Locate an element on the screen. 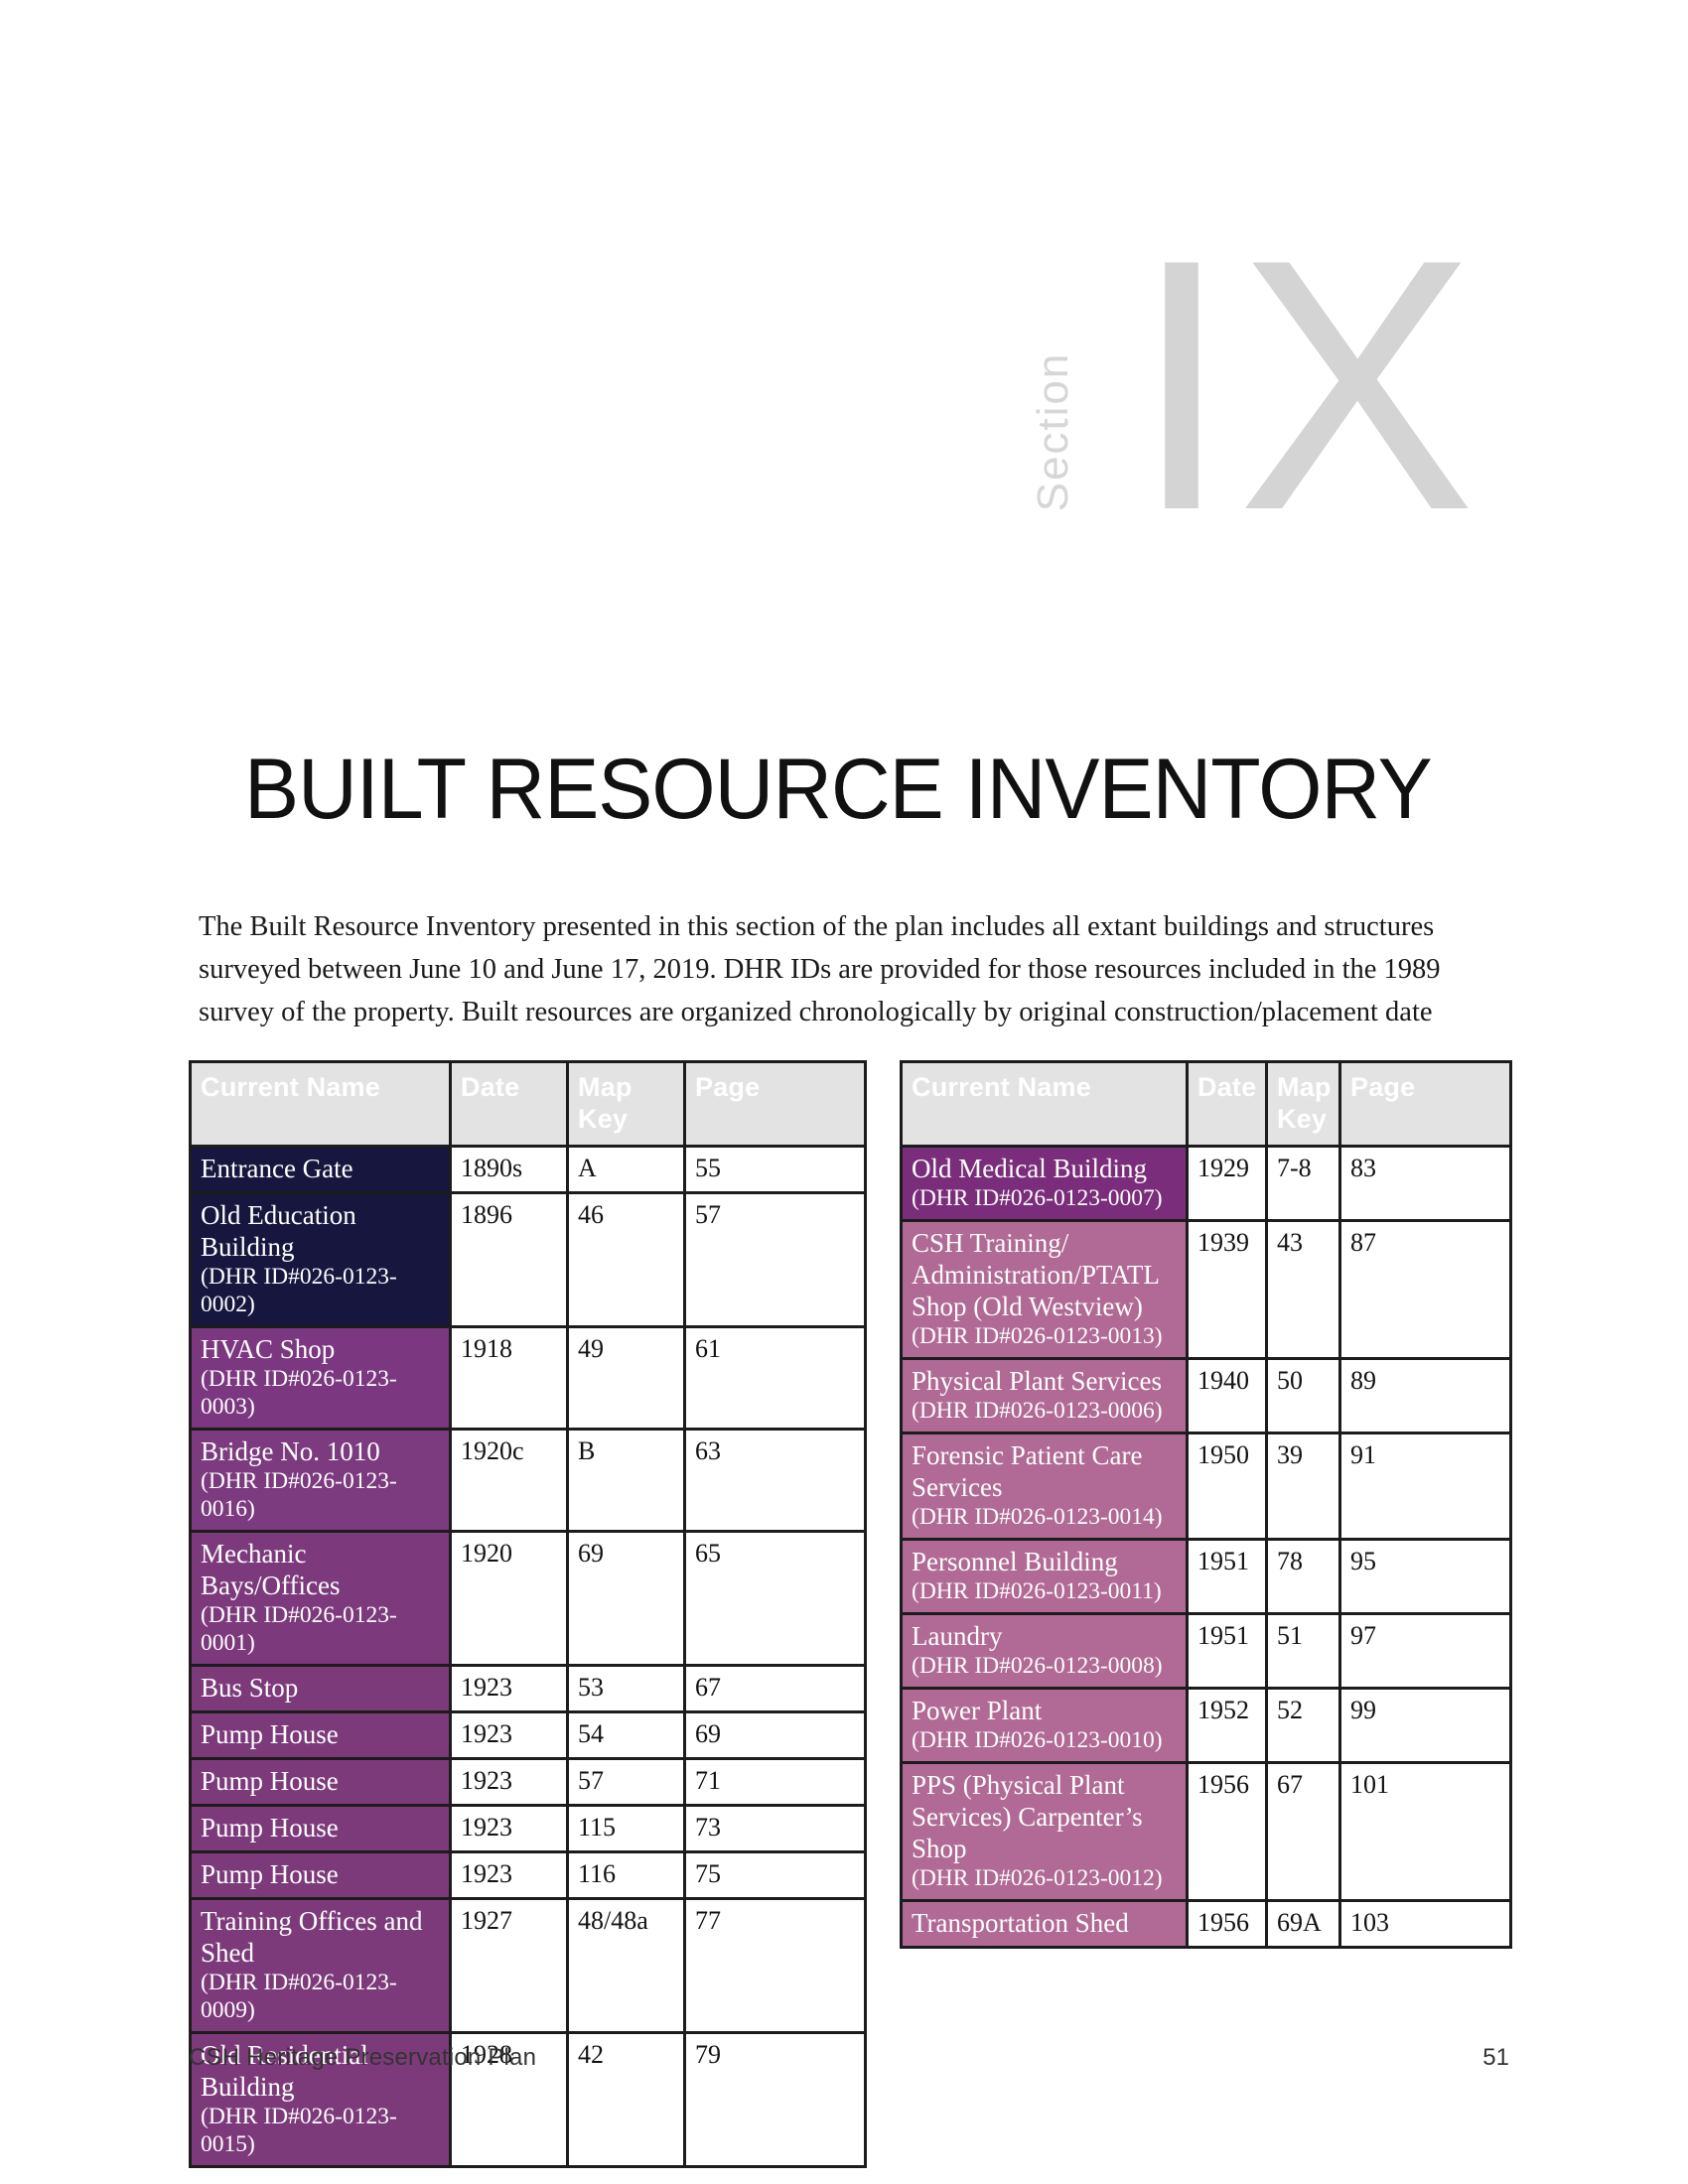 The image size is (1688, 2184). cell-page: 79 is located at coordinates (775, 2099).